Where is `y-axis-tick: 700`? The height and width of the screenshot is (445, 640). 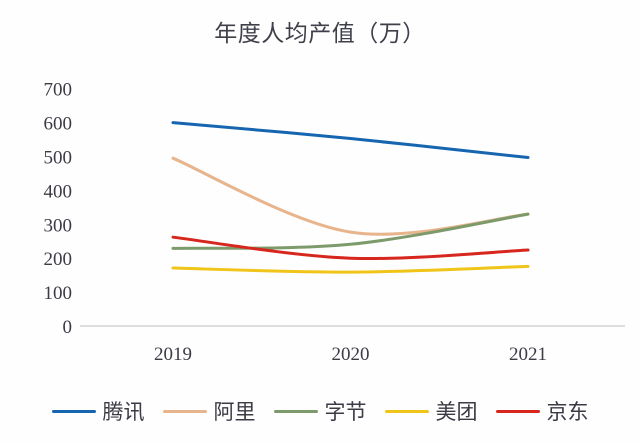 y-axis-tick: 700 is located at coordinates (58, 90).